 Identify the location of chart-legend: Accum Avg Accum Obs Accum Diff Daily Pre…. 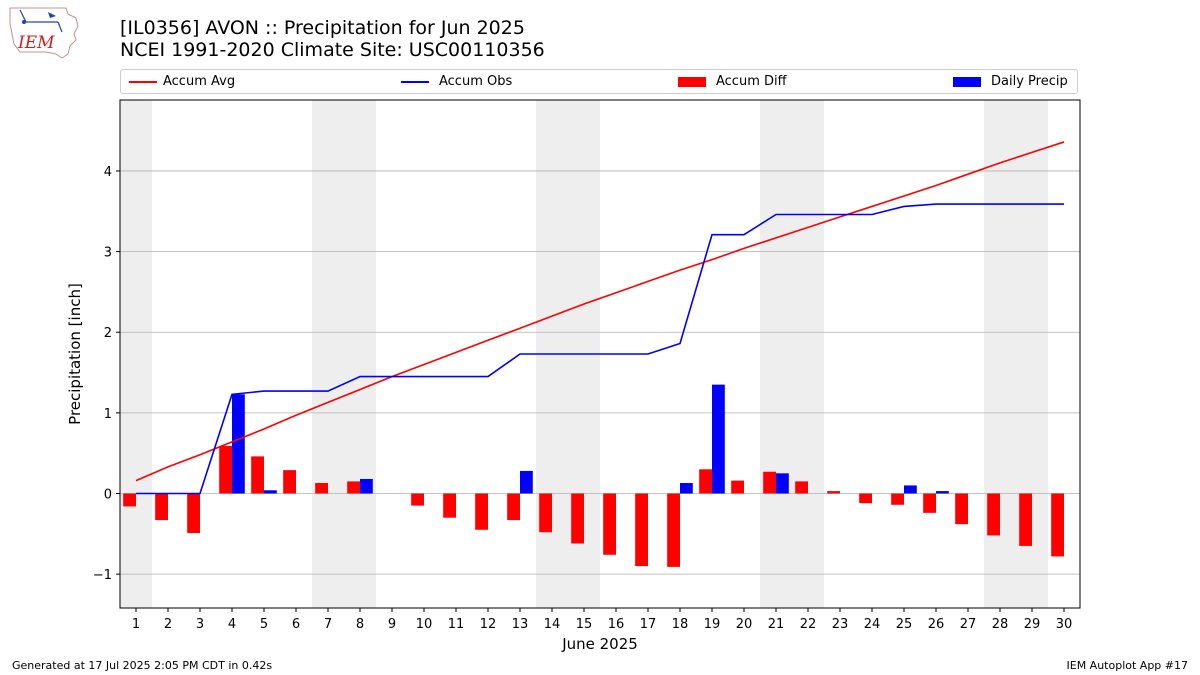
(599, 81).